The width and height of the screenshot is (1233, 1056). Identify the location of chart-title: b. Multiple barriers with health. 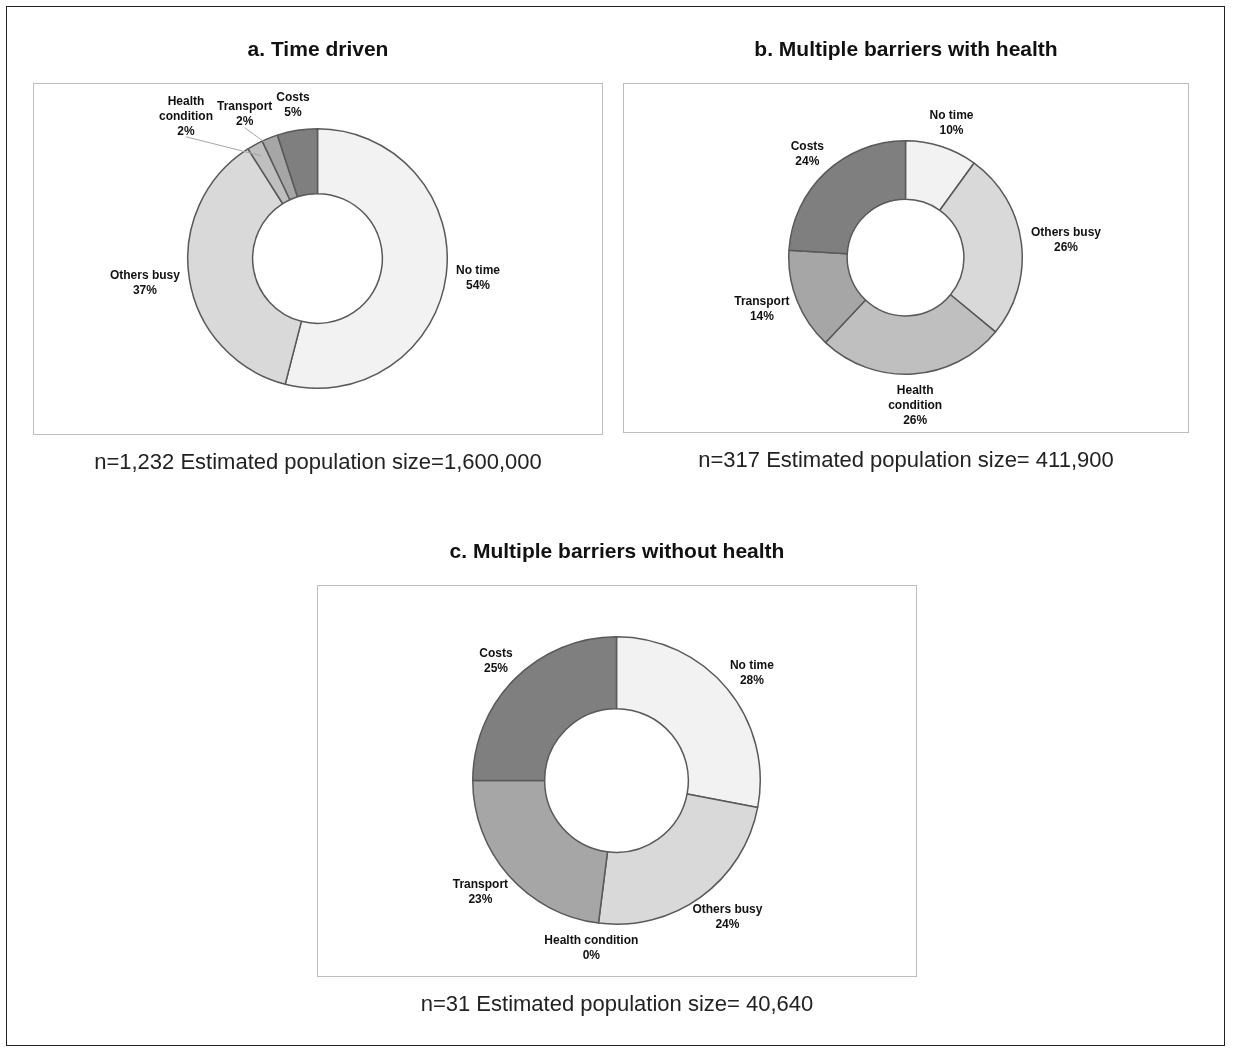
(906, 49).